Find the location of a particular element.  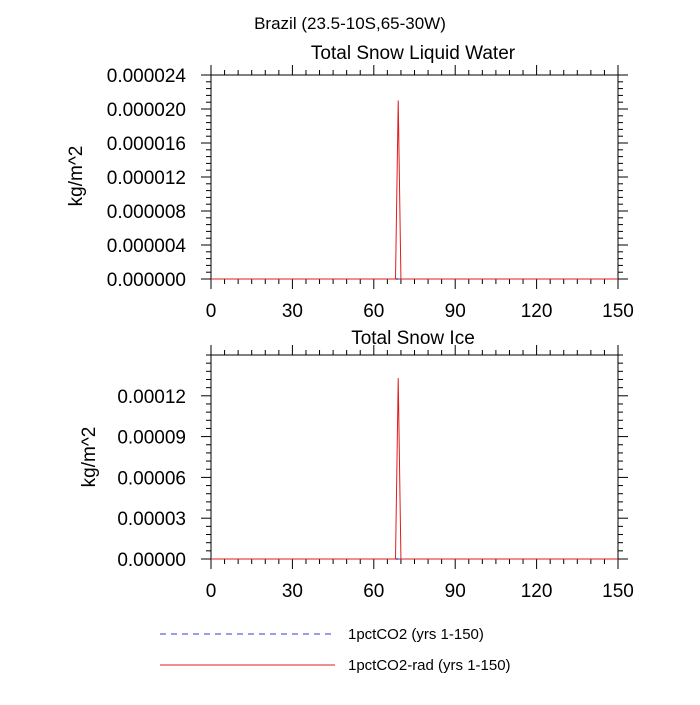

y-tick-label: 0.000000 is located at coordinates (146, 280).